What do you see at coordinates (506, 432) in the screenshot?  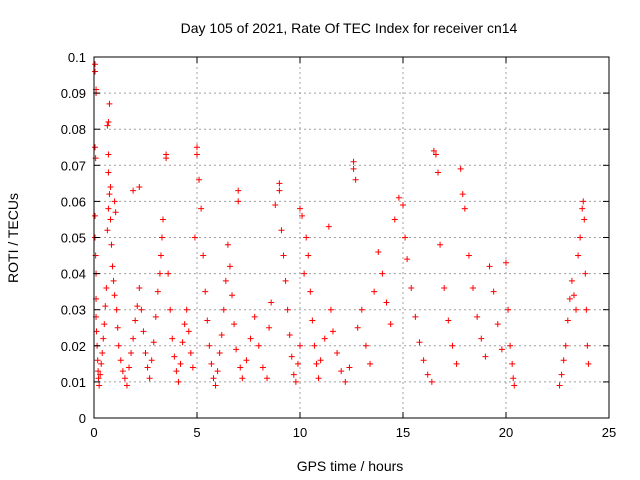 I see `x-tick-label: 20` at bounding box center [506, 432].